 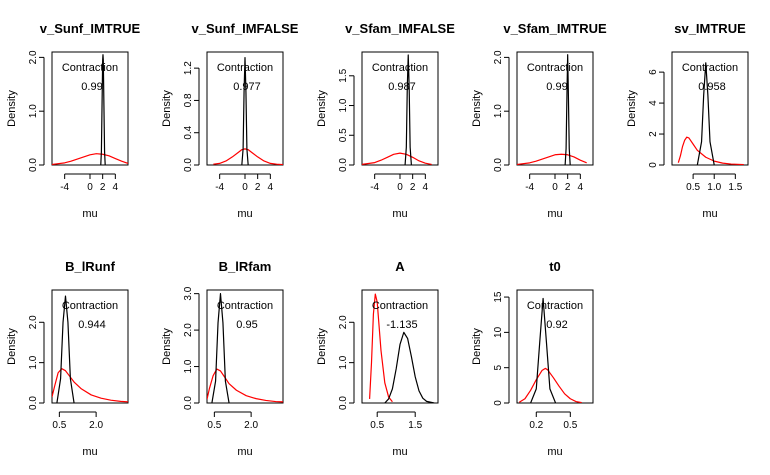 I want to click on contraction-value: 0.95, so click(x=246, y=325).